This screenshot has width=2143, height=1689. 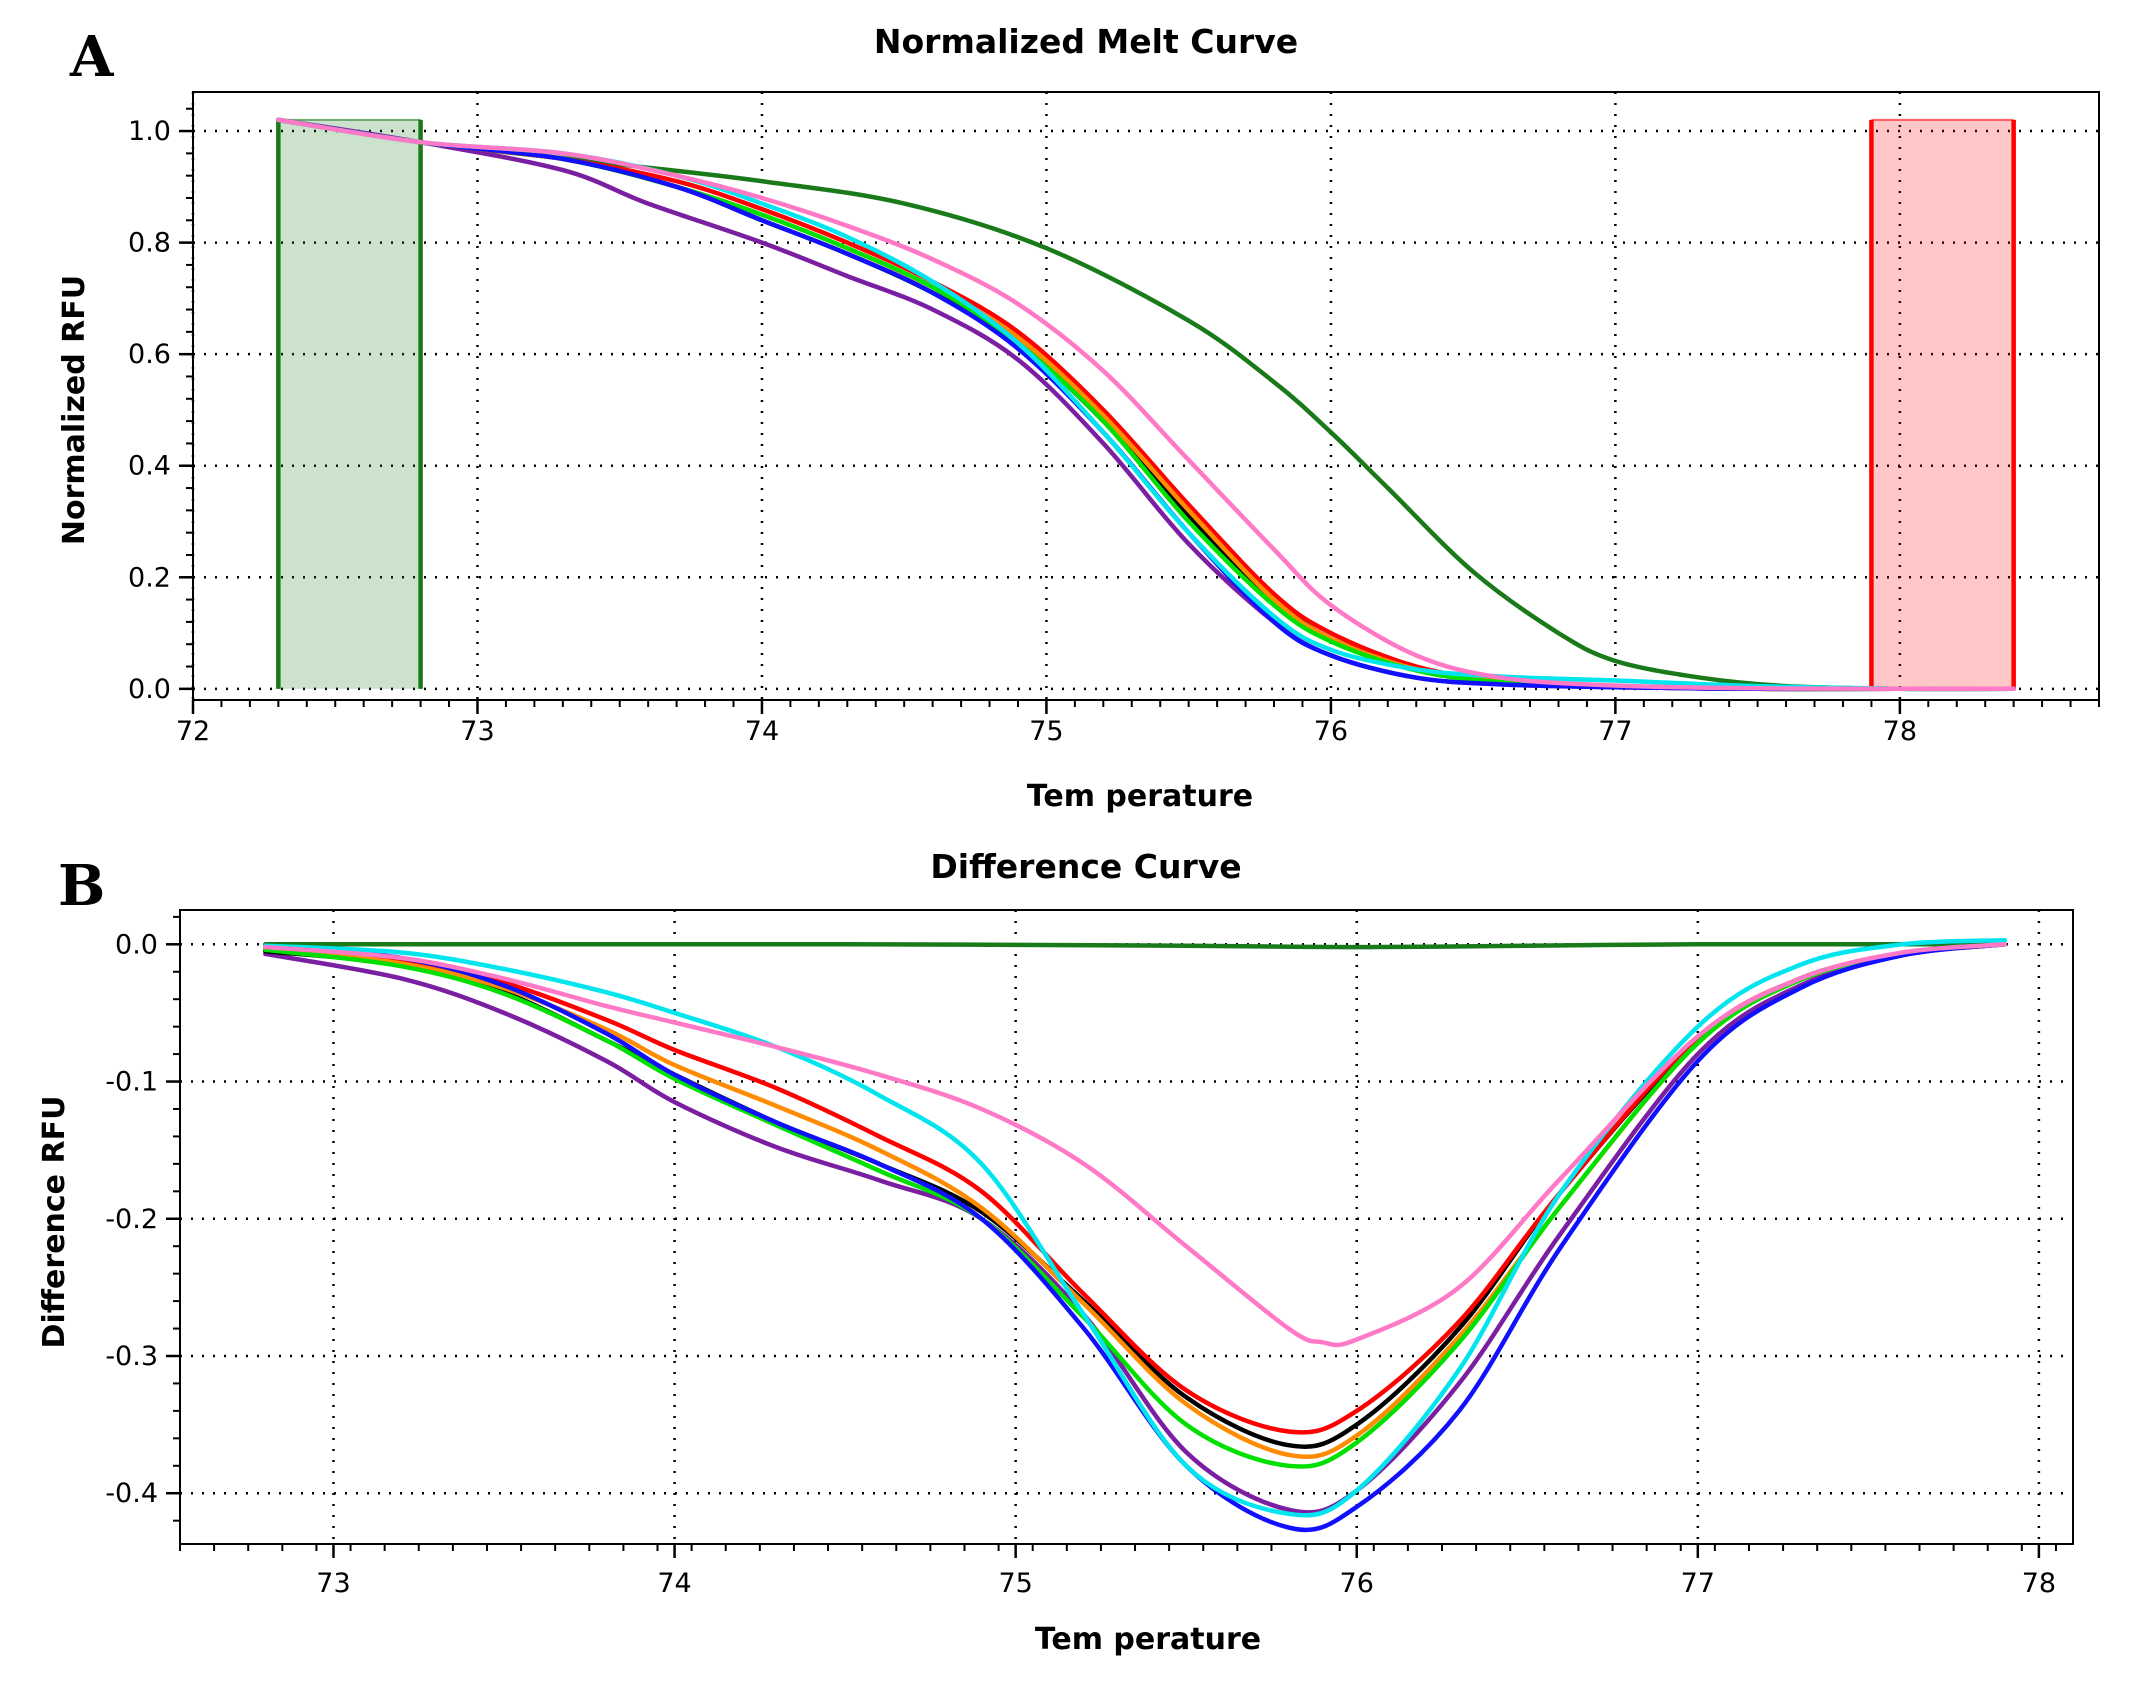 What do you see at coordinates (149, 243) in the screenshot?
I see `chart-a-y-tick-label-4: 0.8` at bounding box center [149, 243].